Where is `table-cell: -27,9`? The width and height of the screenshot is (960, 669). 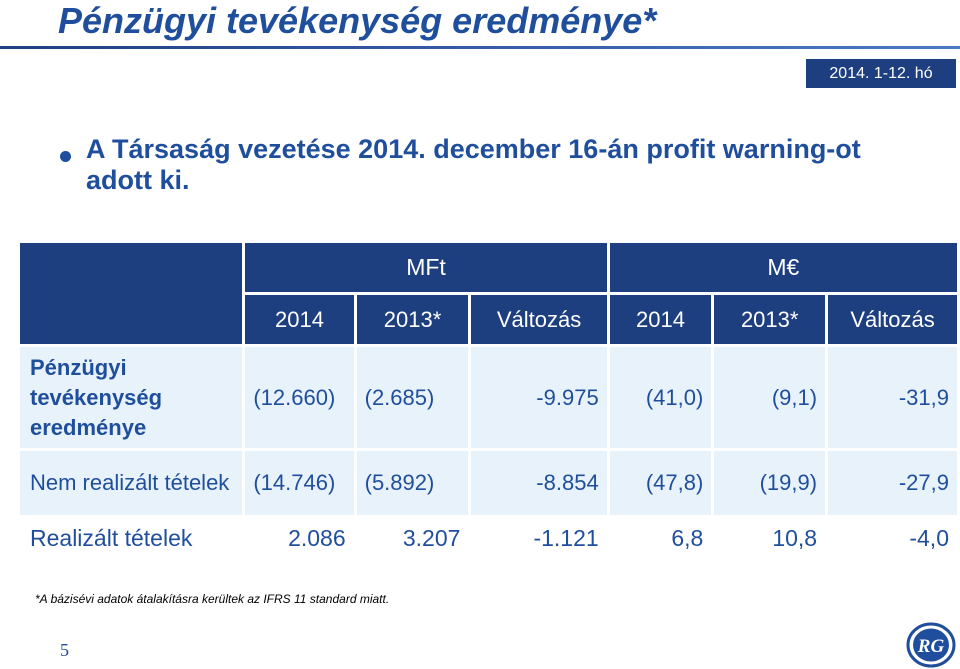
table-cell: -27,9 is located at coordinates (892, 483).